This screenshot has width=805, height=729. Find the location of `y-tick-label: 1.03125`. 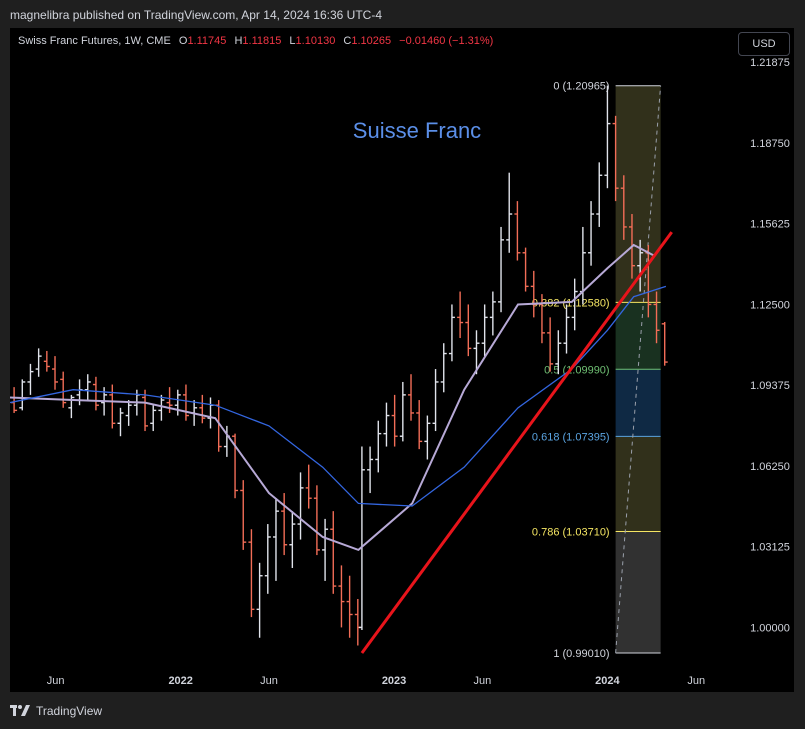

y-tick-label: 1.03125 is located at coordinates (770, 548).